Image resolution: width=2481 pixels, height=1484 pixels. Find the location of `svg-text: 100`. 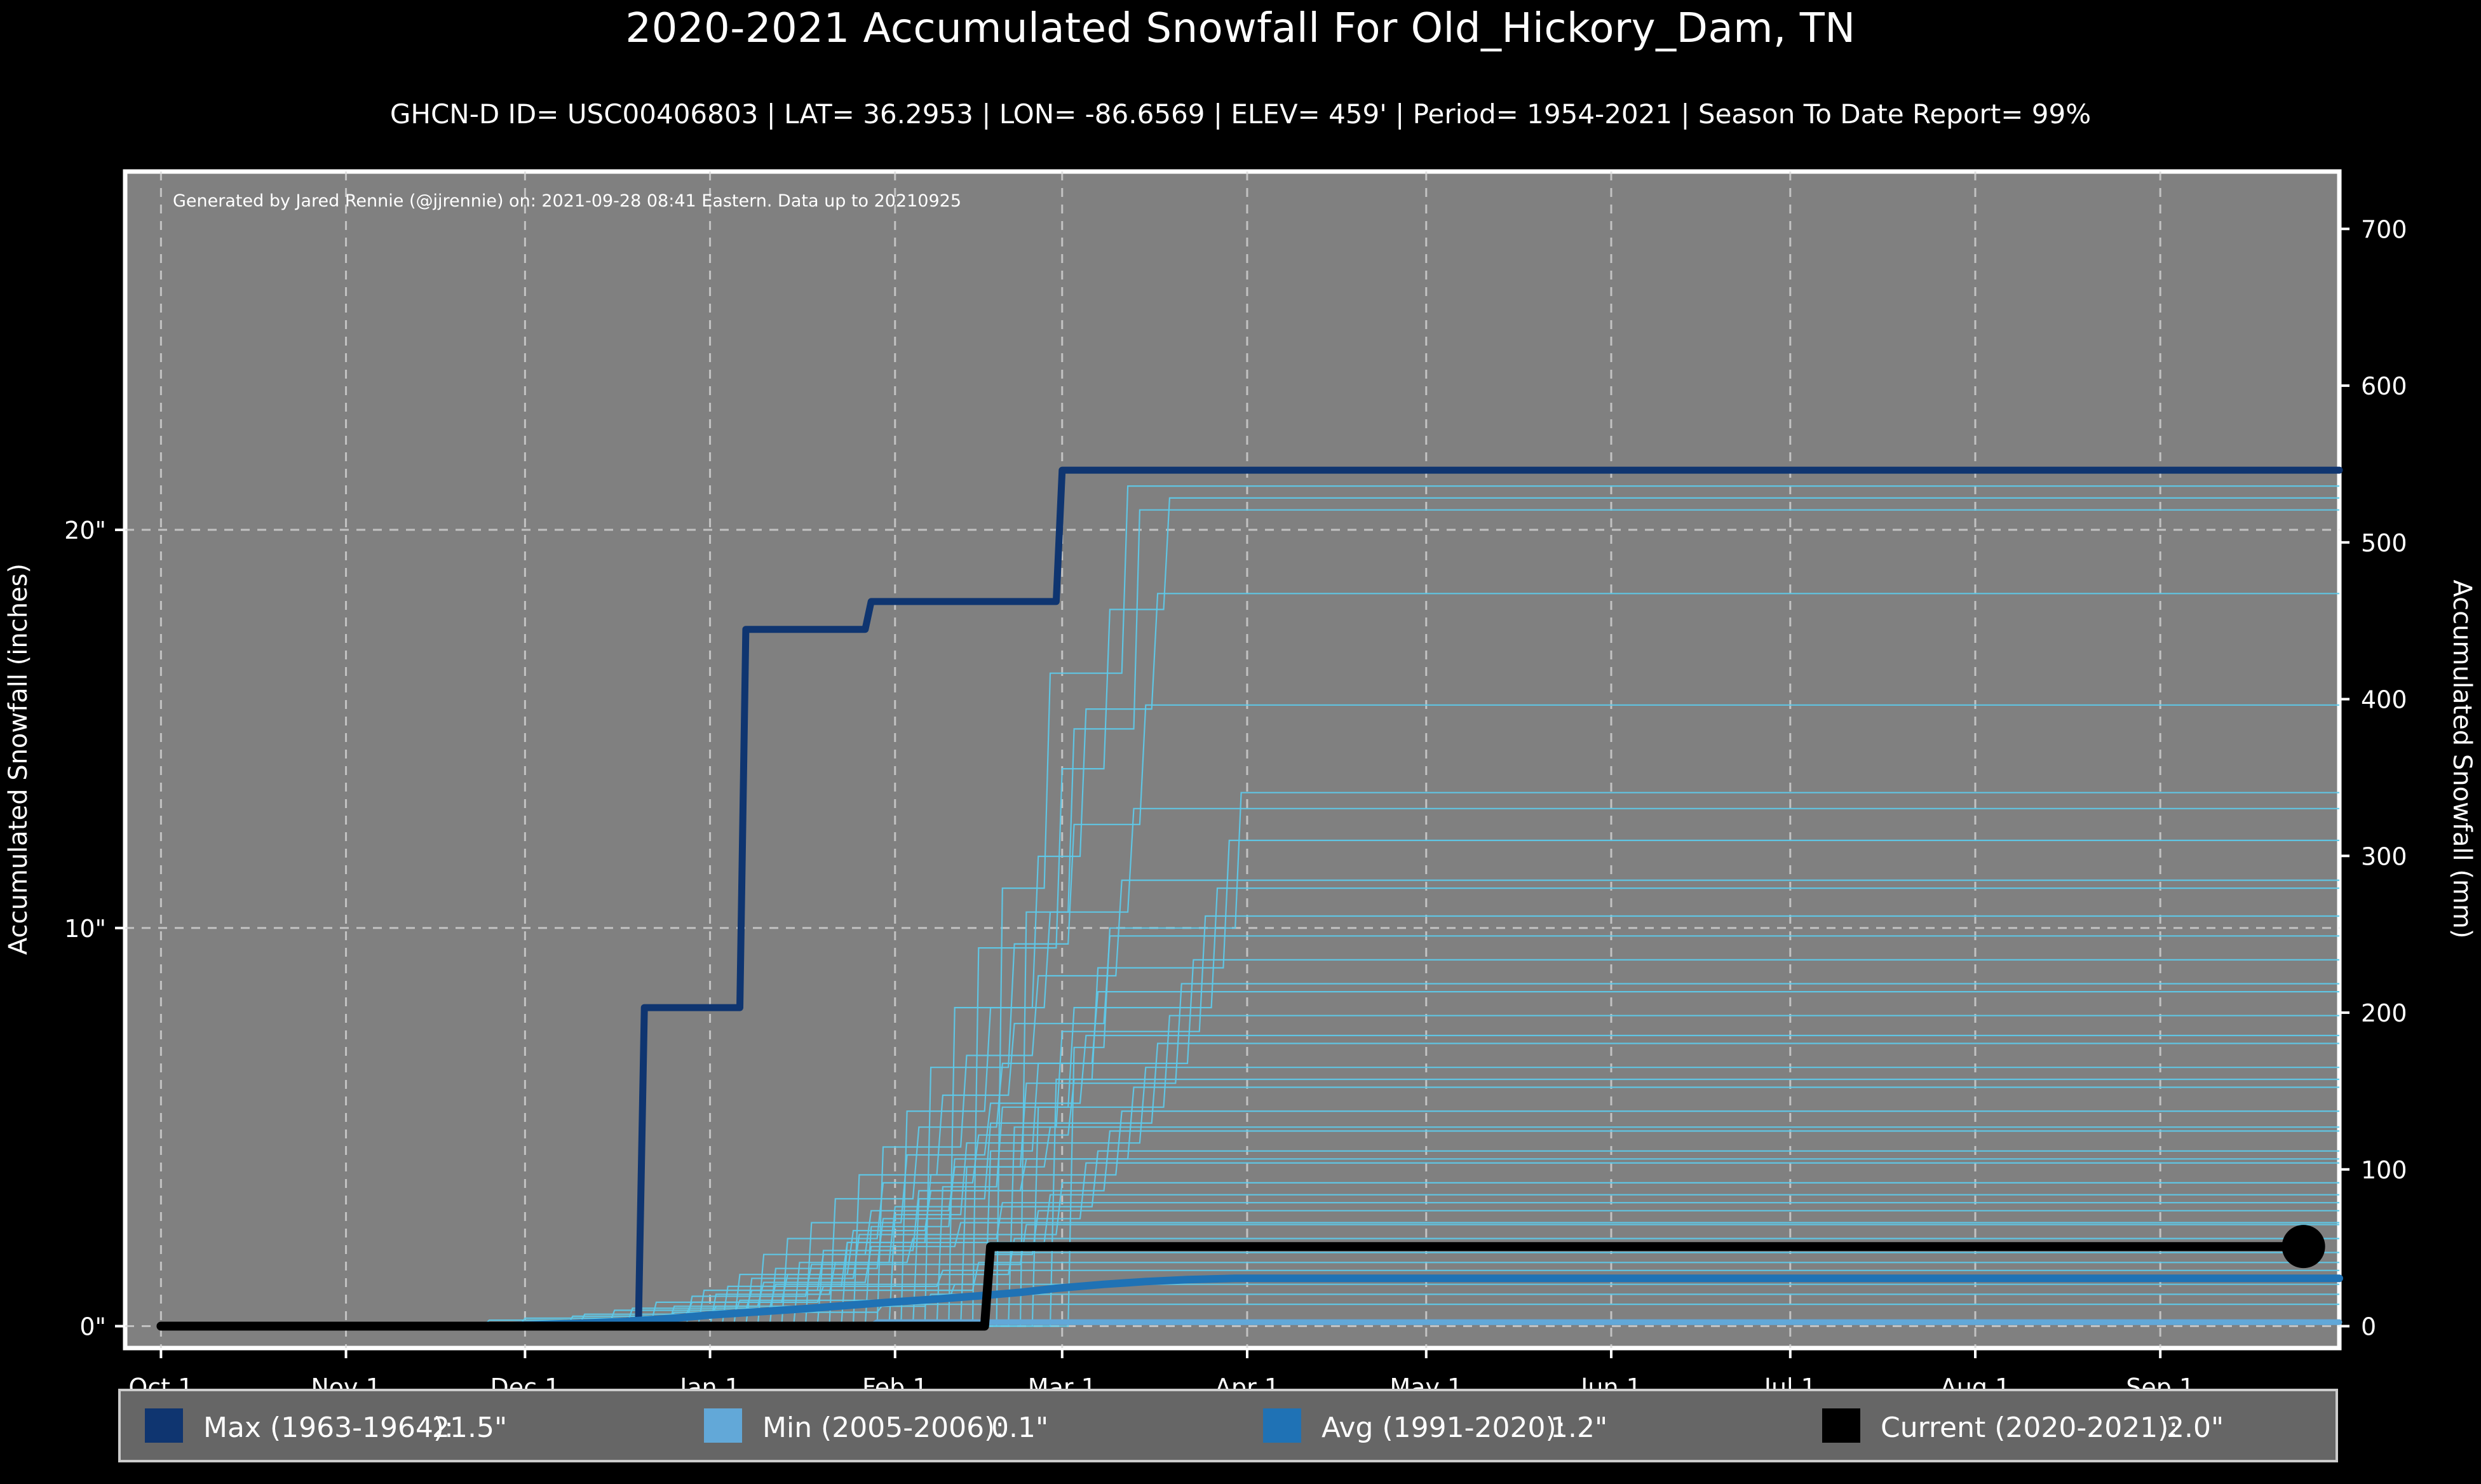

svg-text: 100 is located at coordinates (2384, 1170).